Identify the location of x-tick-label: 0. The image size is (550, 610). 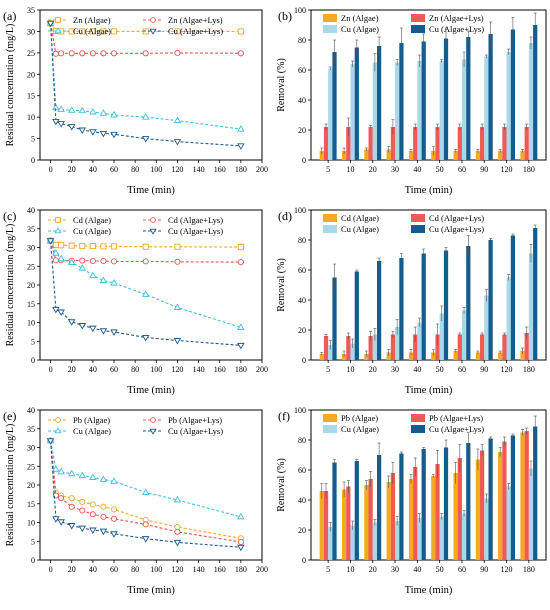
(51, 369).